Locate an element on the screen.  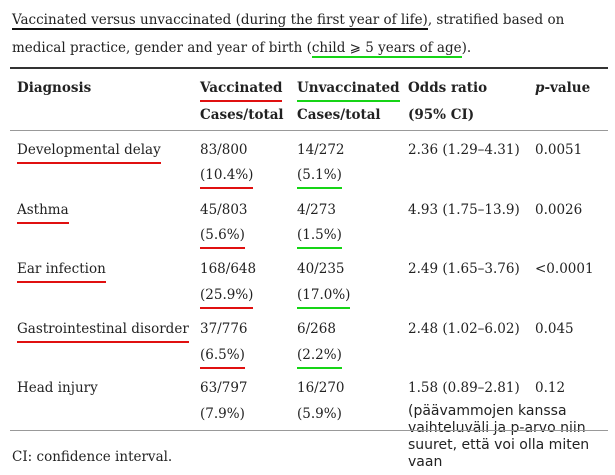
row-unvac-pct: (5.9%) is located at coordinates (319, 414).